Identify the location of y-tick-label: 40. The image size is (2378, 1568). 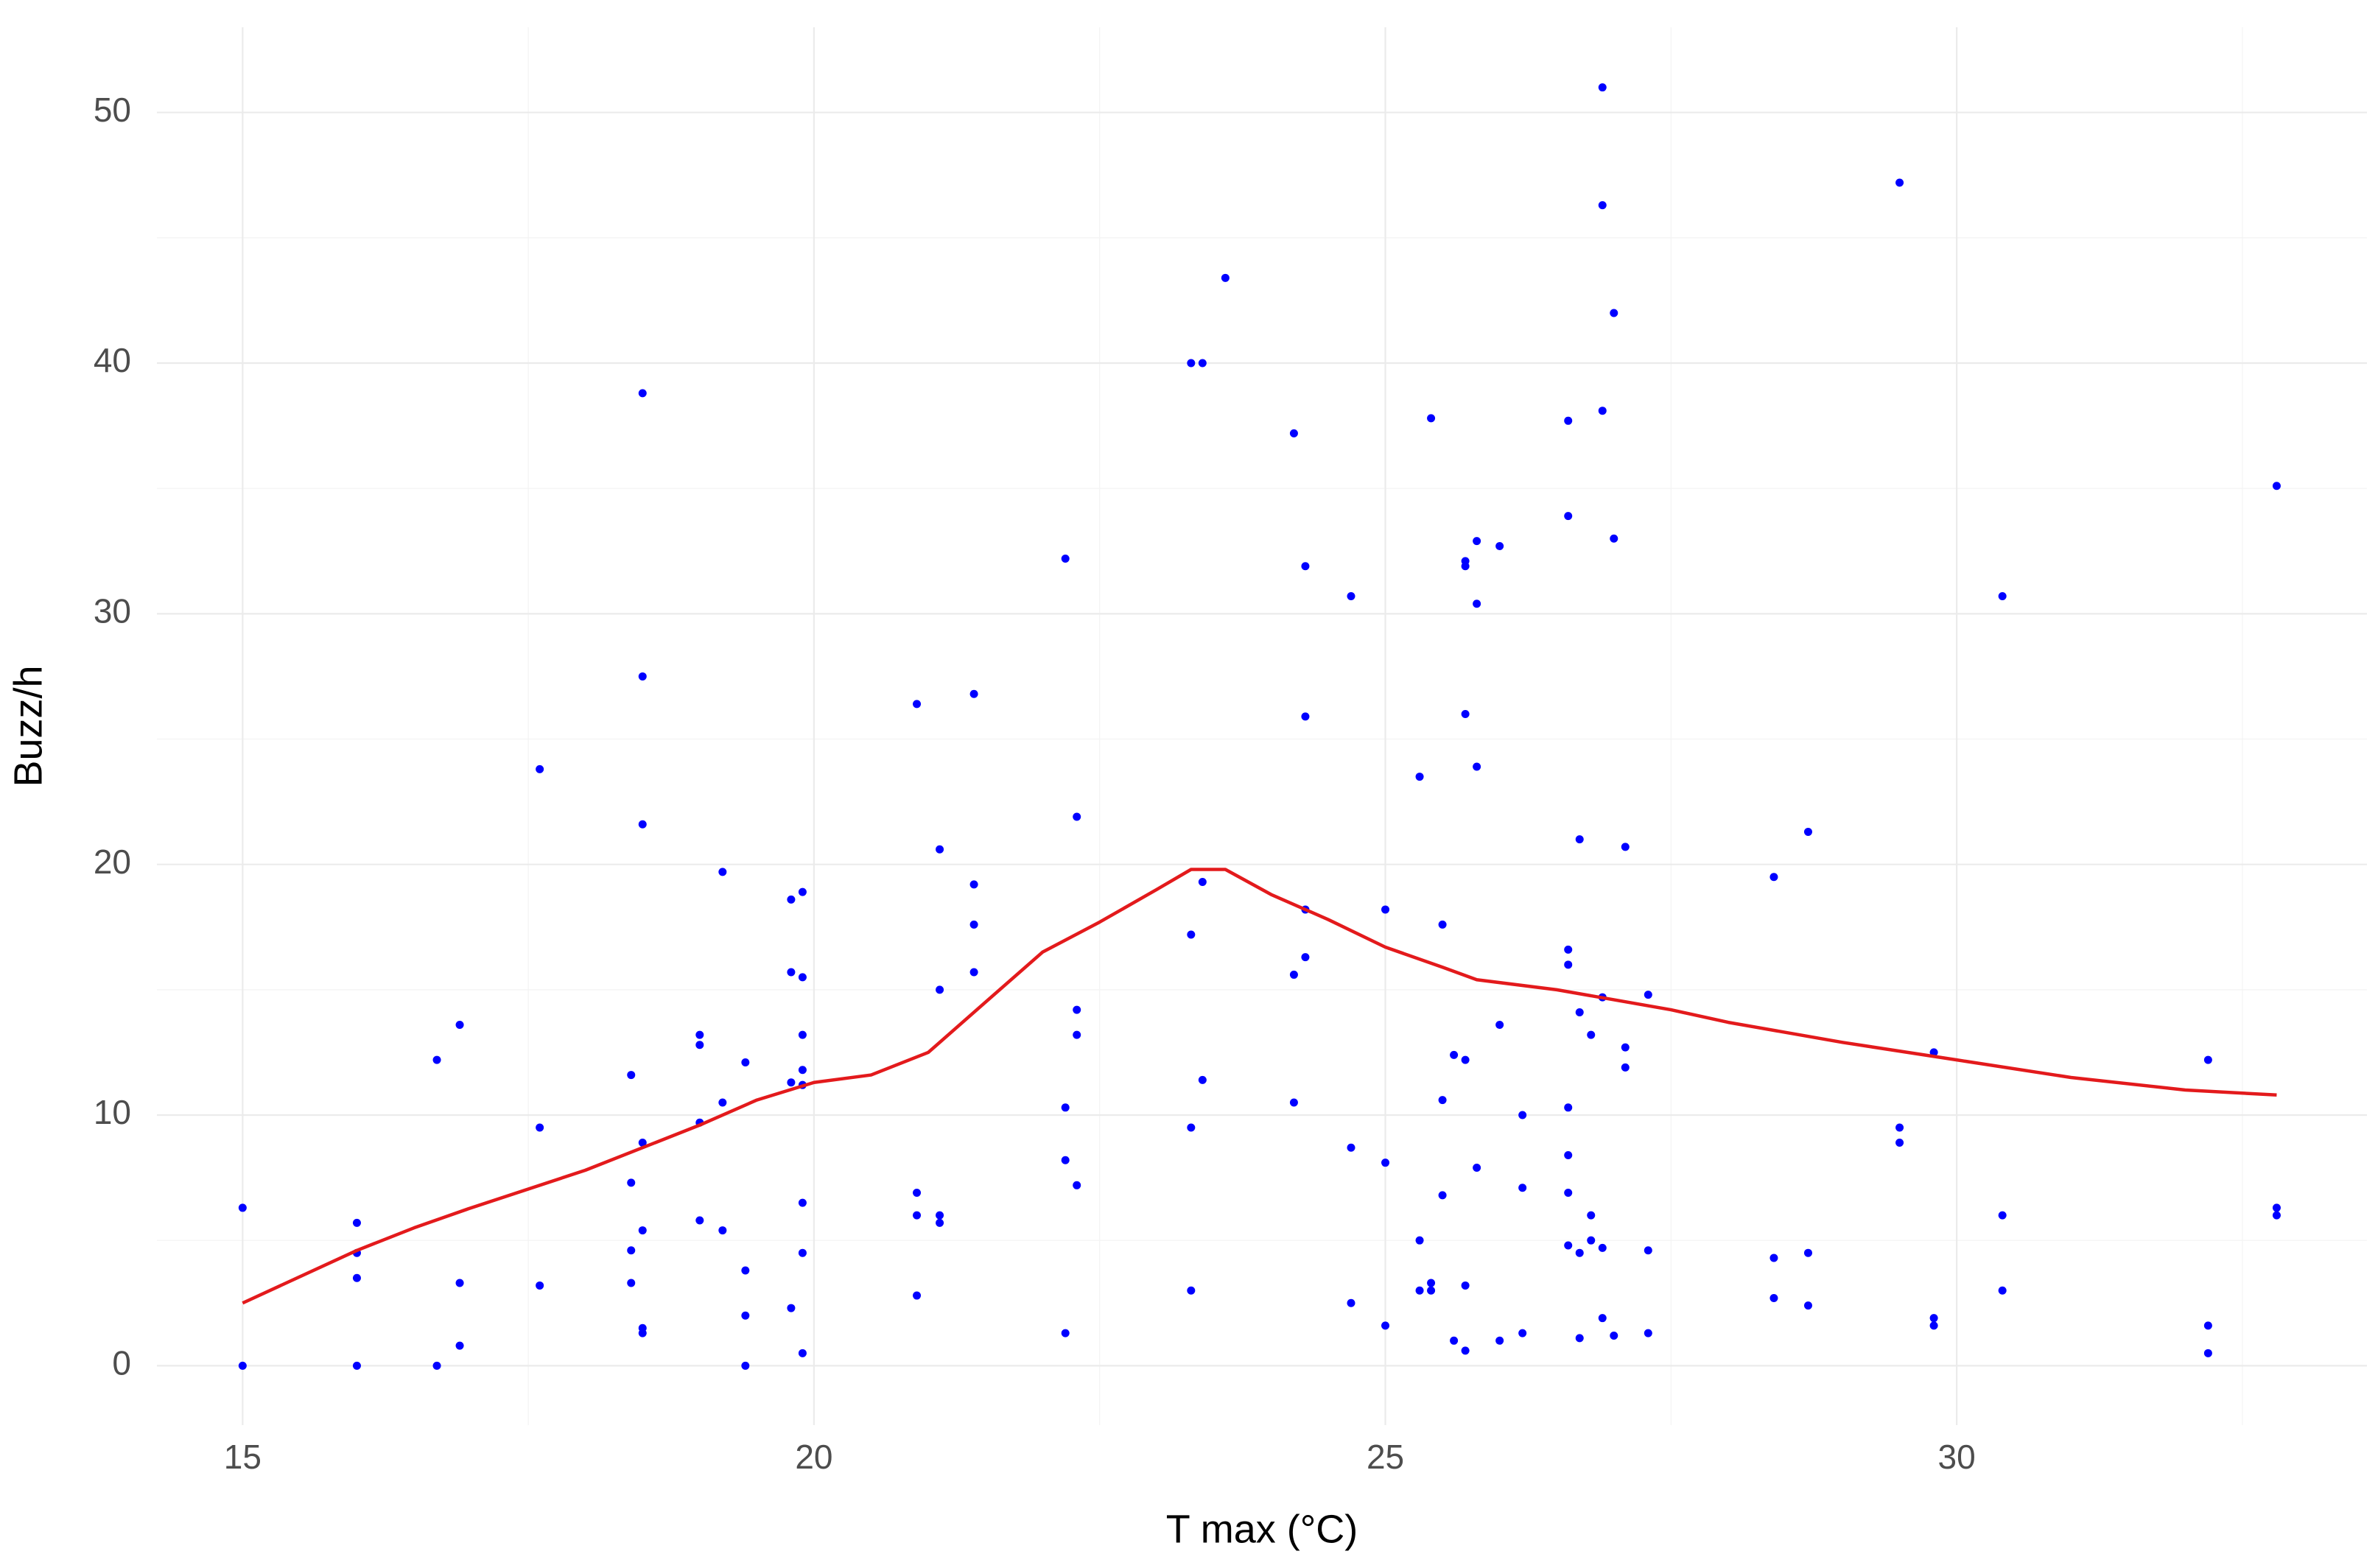
(112, 360).